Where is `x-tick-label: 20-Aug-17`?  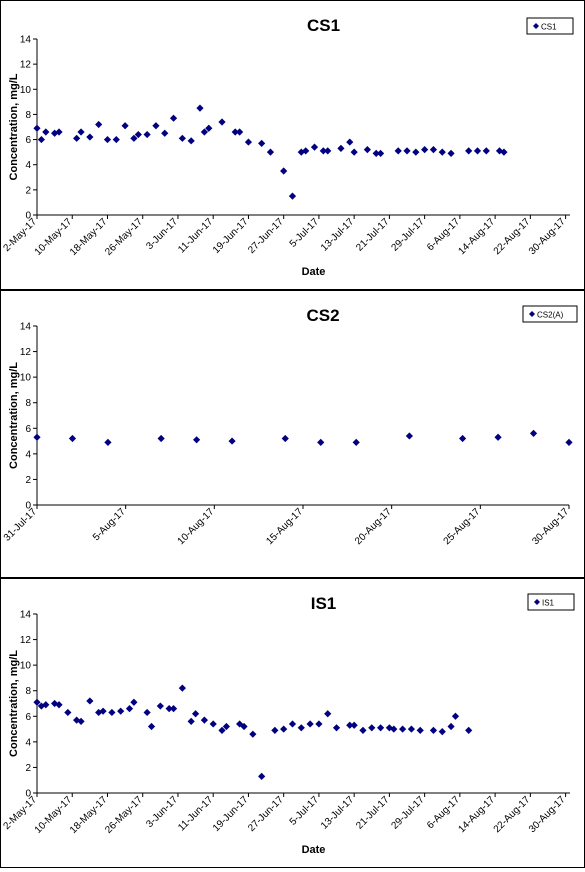 x-tick-label: 20-Aug-17 is located at coordinates (373, 526).